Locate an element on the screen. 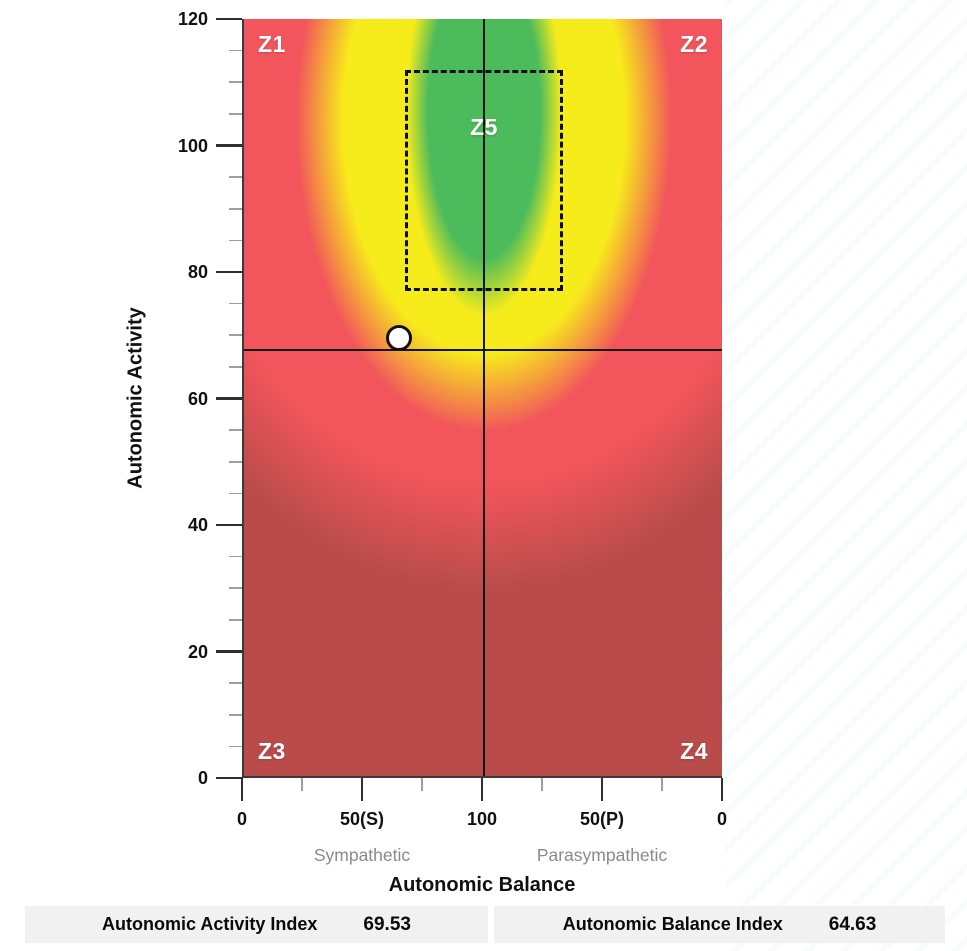  zone-label-z4: Z4 is located at coordinates (694, 751).